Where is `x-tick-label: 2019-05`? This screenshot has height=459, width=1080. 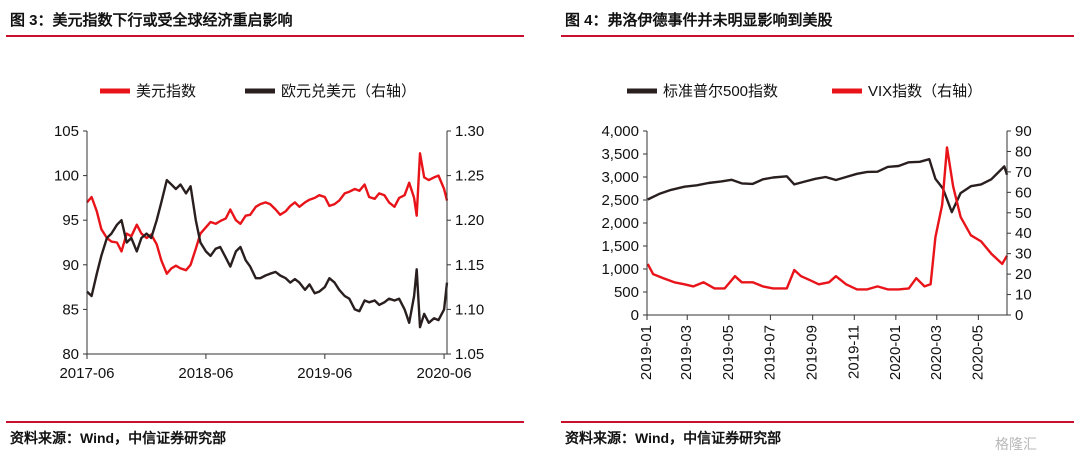
x-tick-label: 2019-05 is located at coordinates (728, 352).